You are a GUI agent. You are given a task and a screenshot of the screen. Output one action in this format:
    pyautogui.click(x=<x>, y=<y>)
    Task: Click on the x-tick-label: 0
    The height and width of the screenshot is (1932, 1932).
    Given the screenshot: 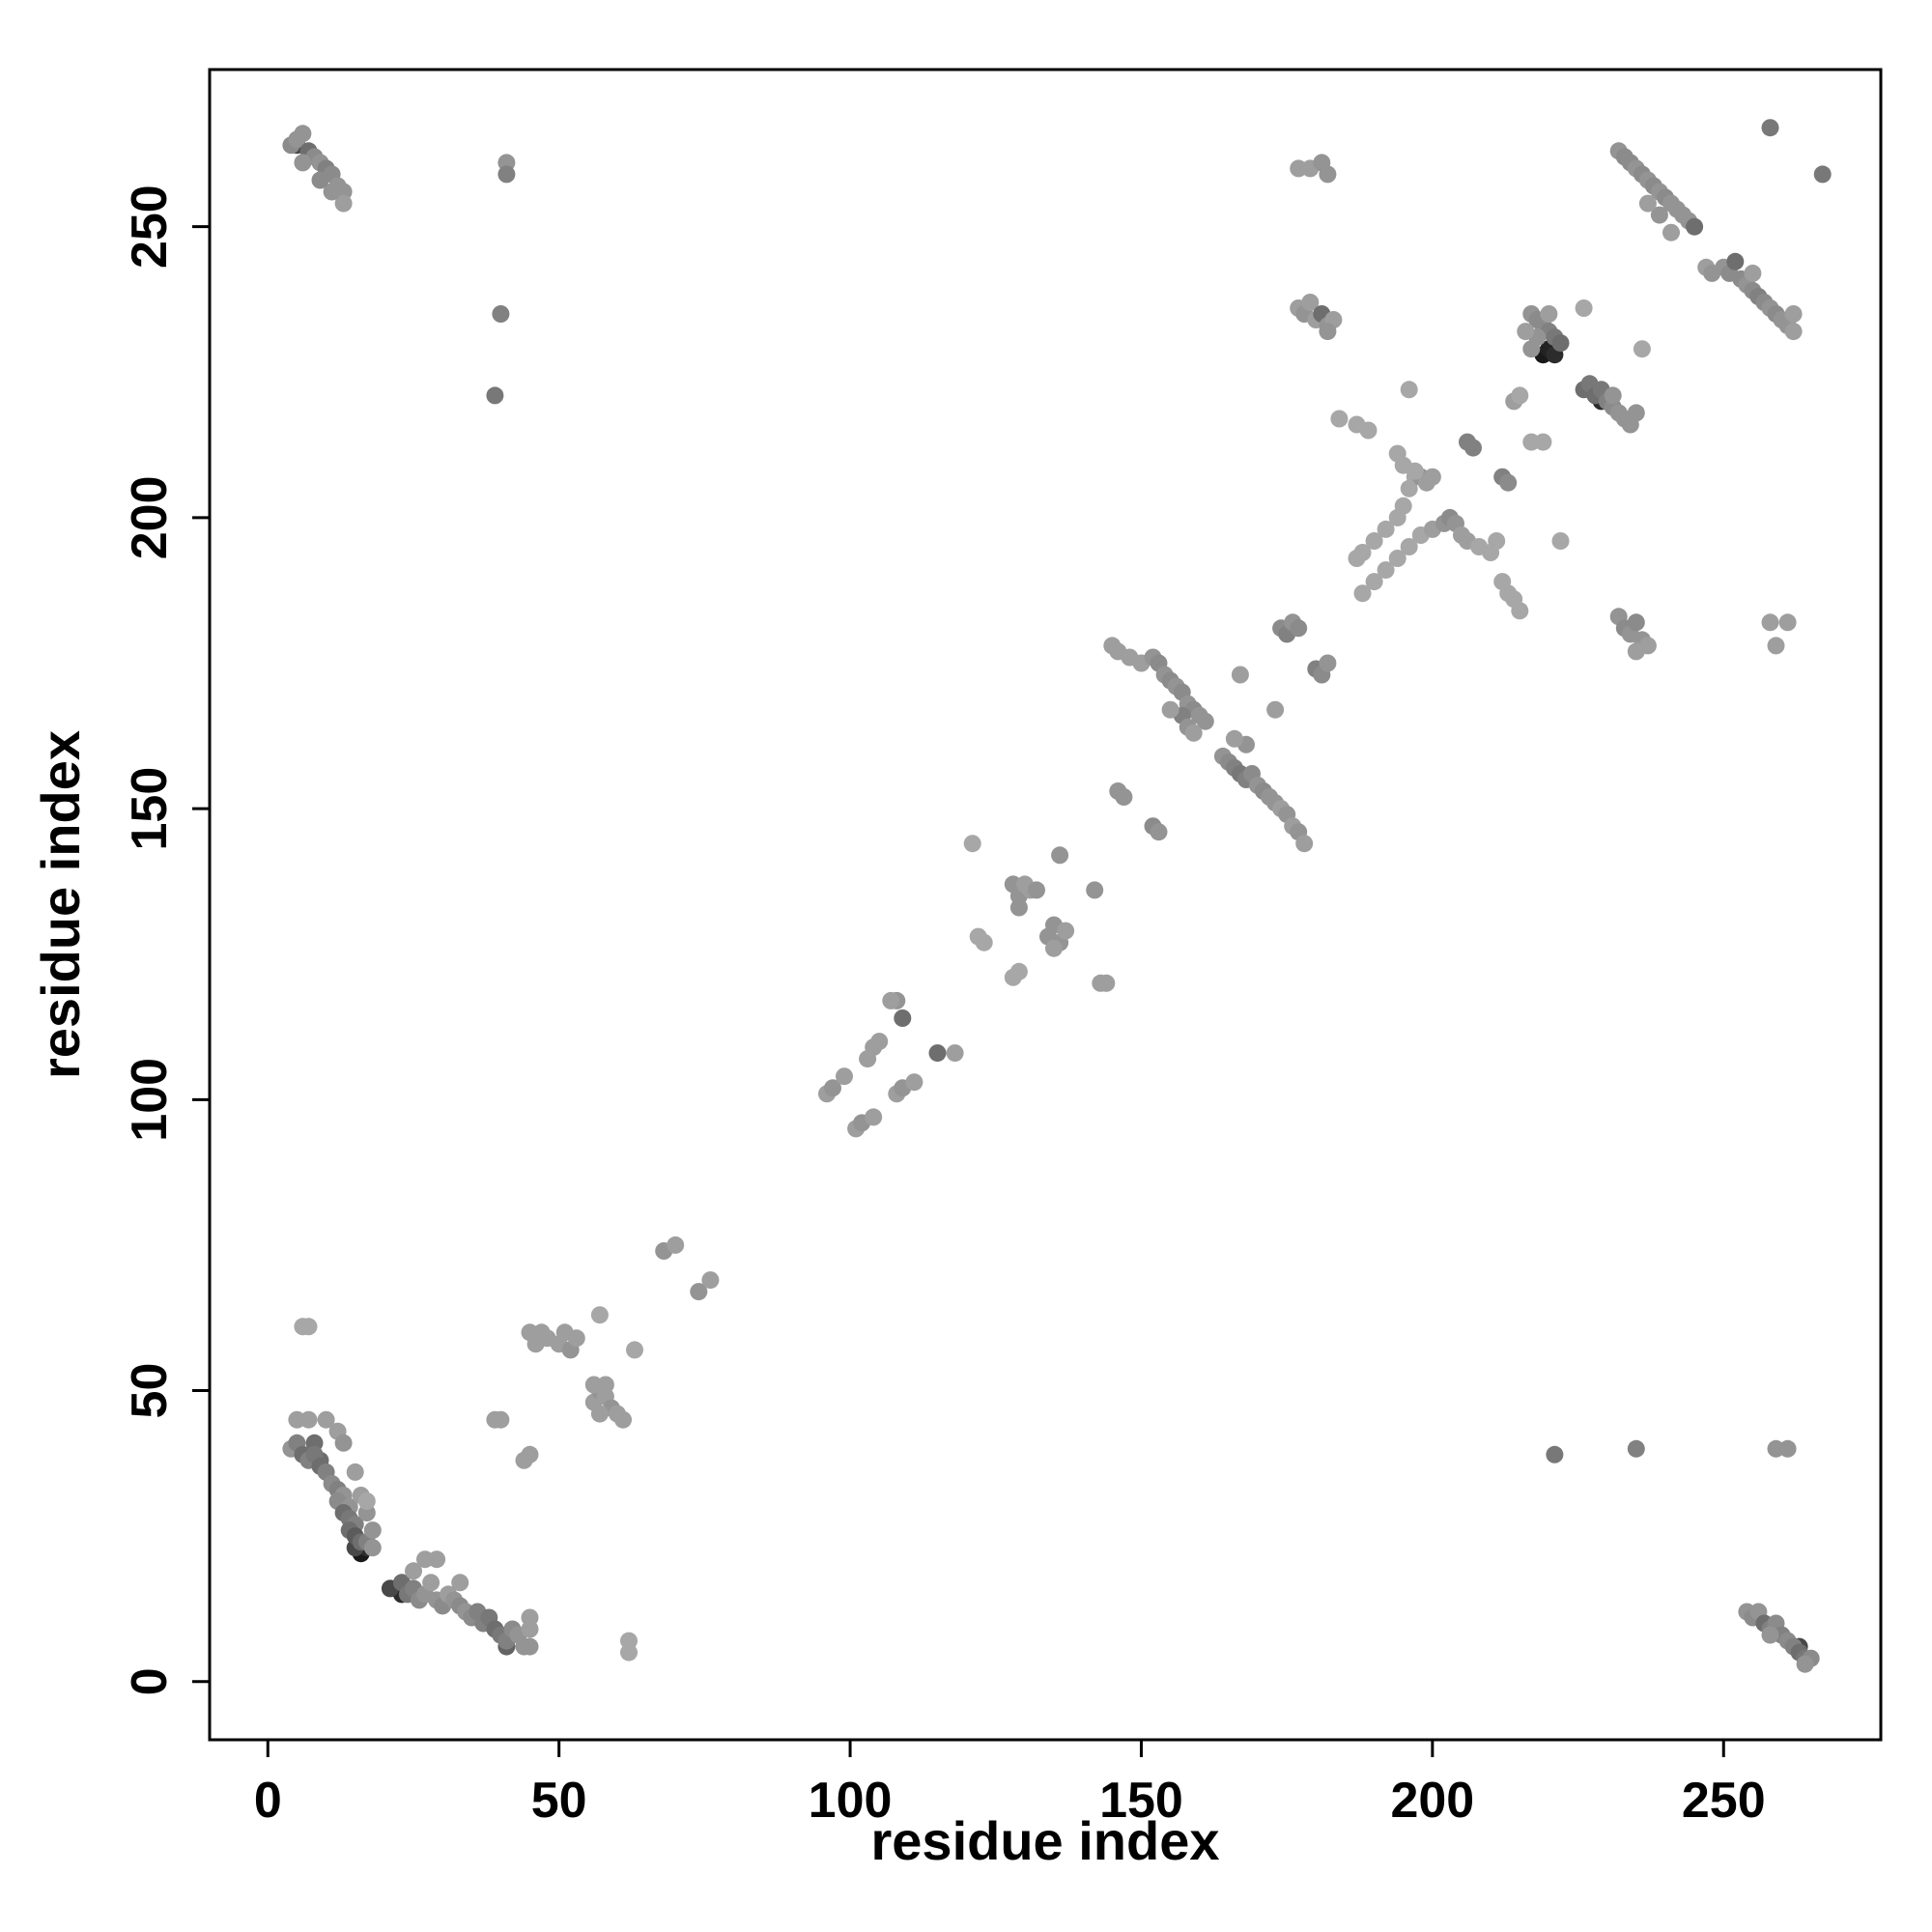 What is the action you would take?
    pyautogui.click(x=268, y=1801)
    